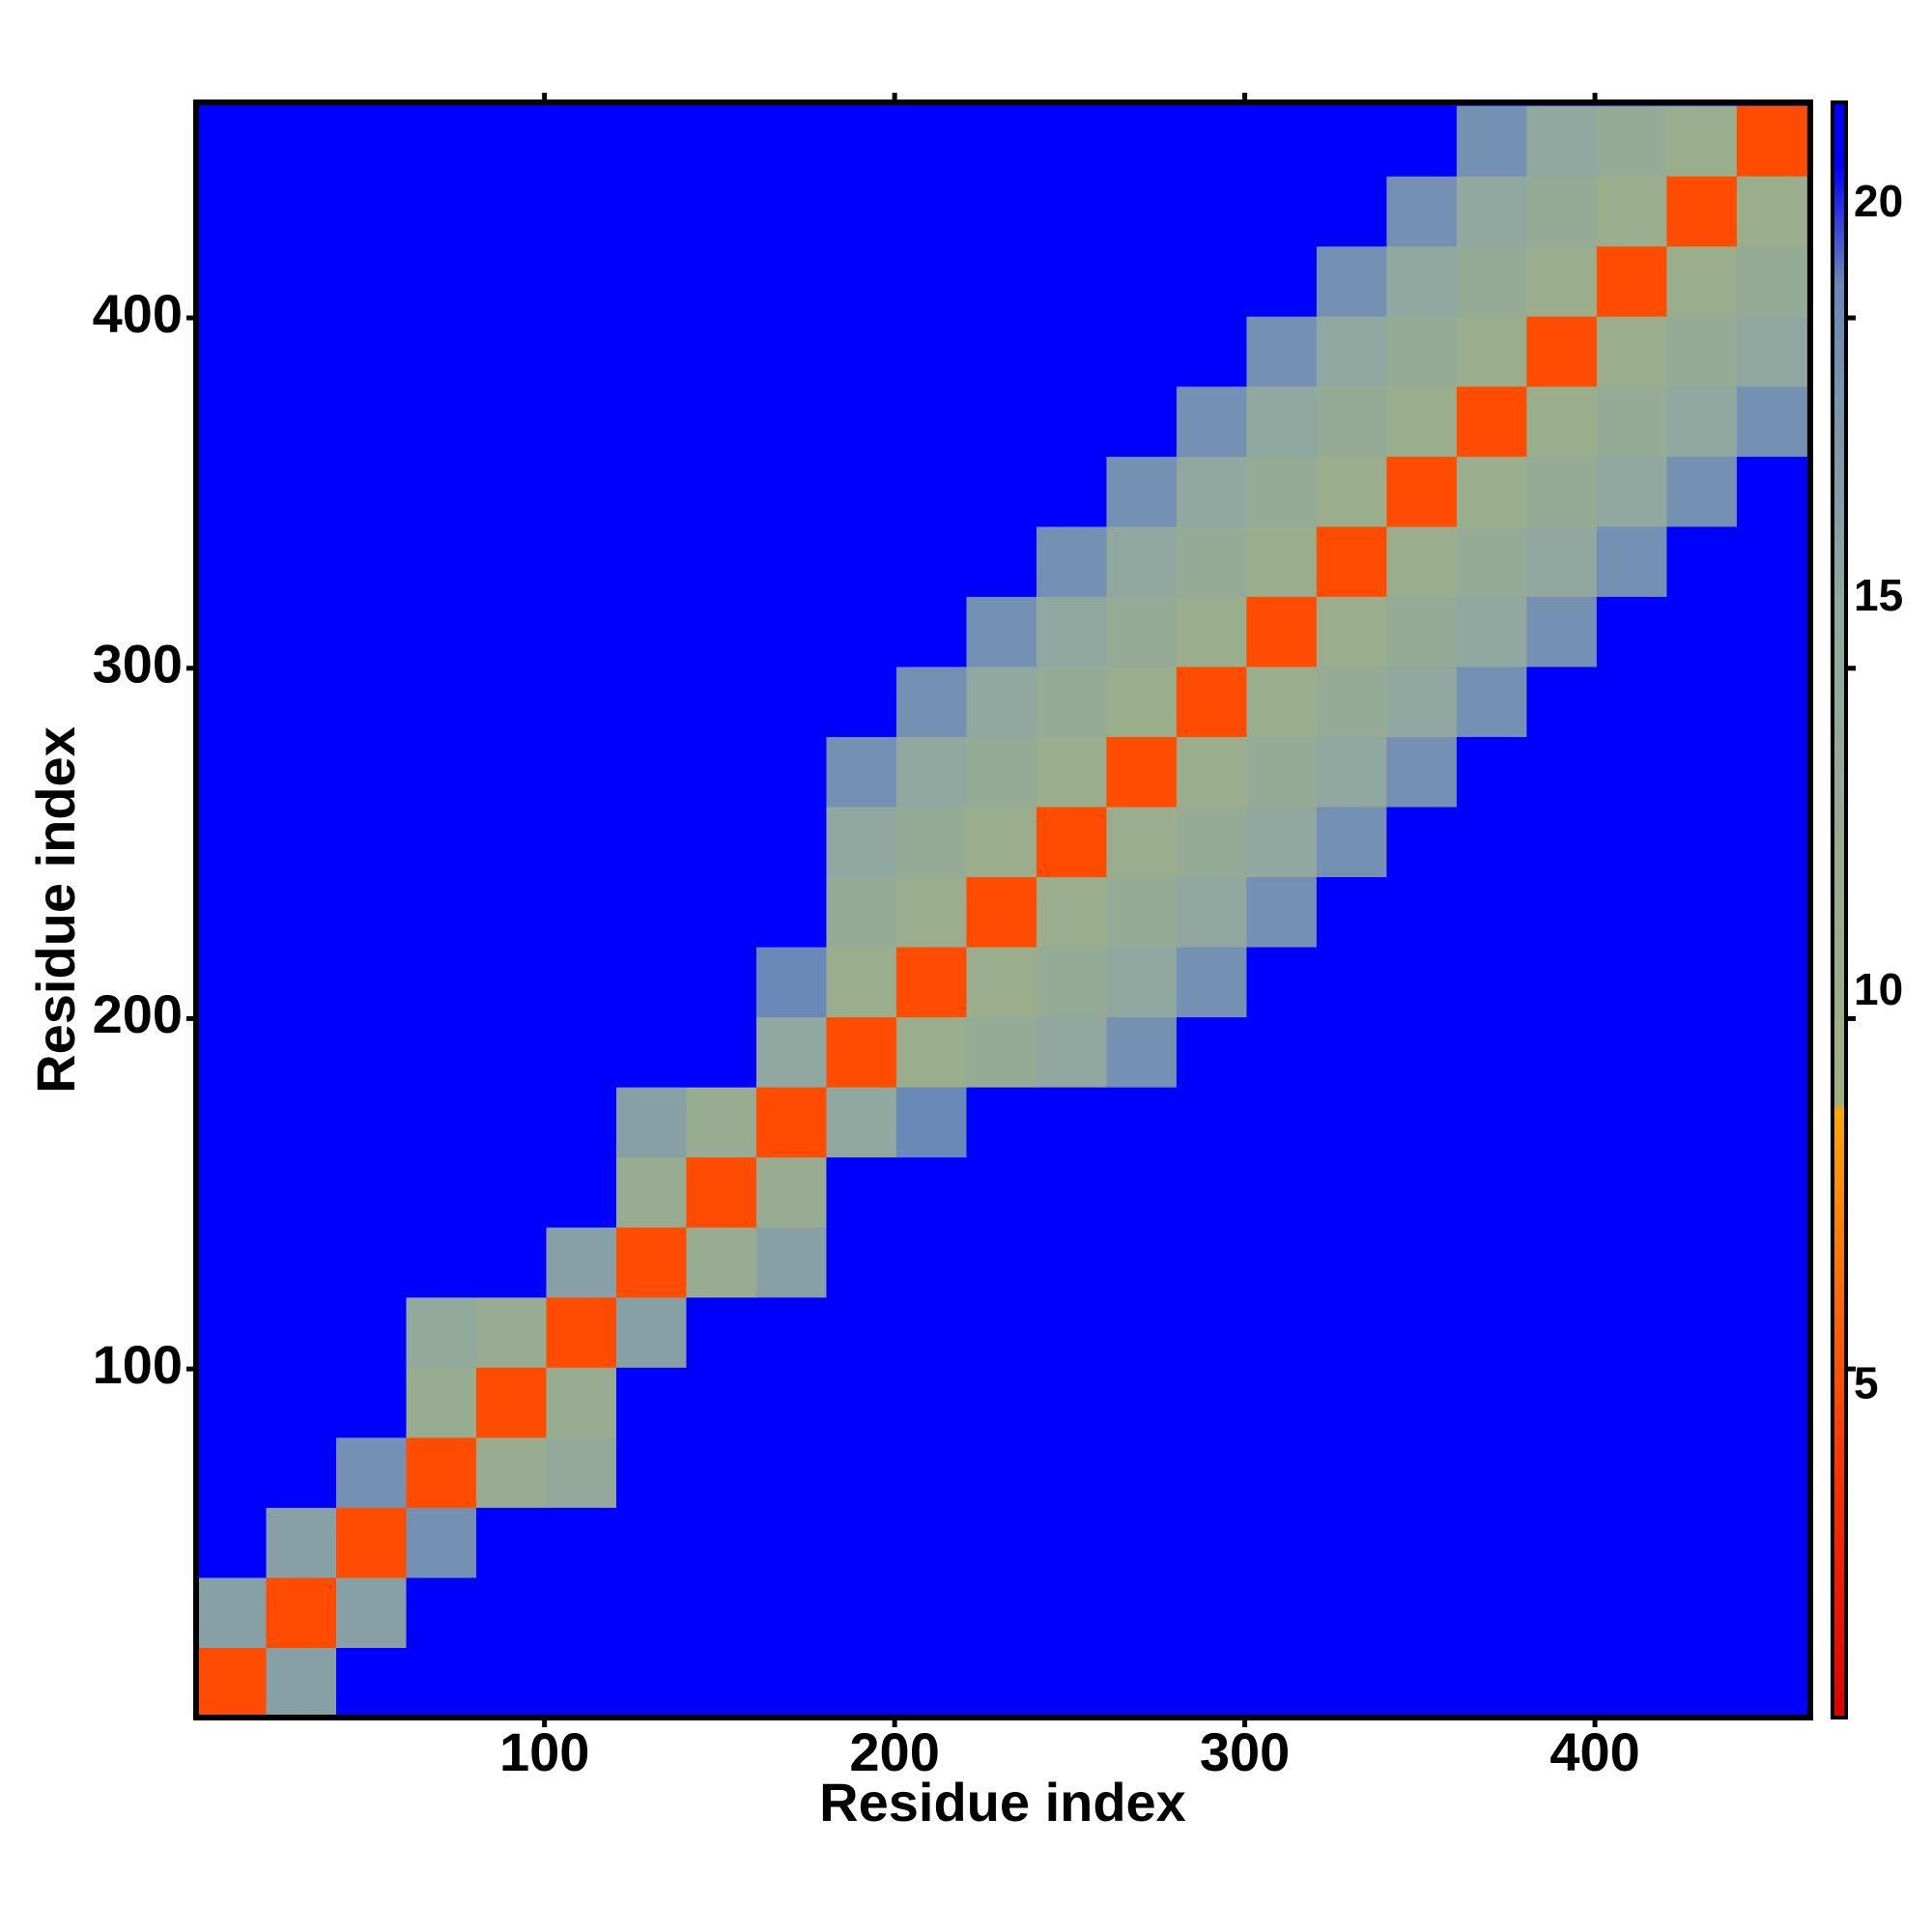 The height and width of the screenshot is (1932, 1932). I want to click on colorbar, so click(1839, 909).